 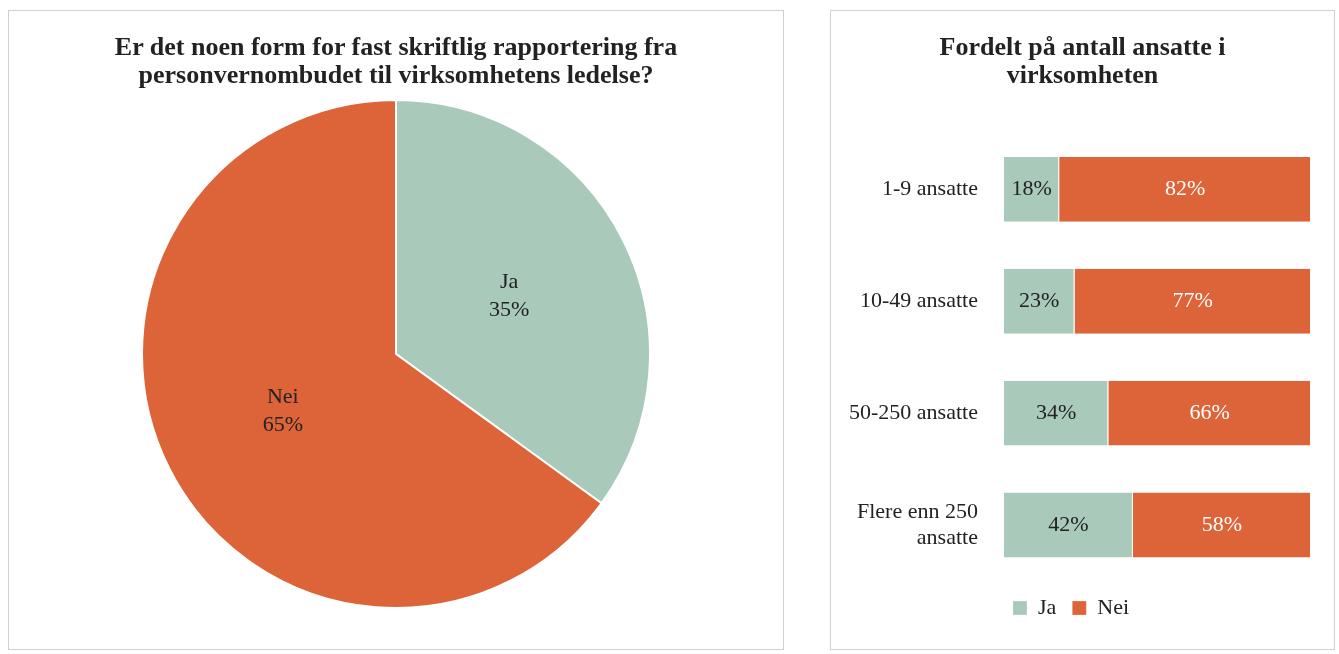 What do you see at coordinates (1113, 606) in the screenshot?
I see `legend-label: Nei` at bounding box center [1113, 606].